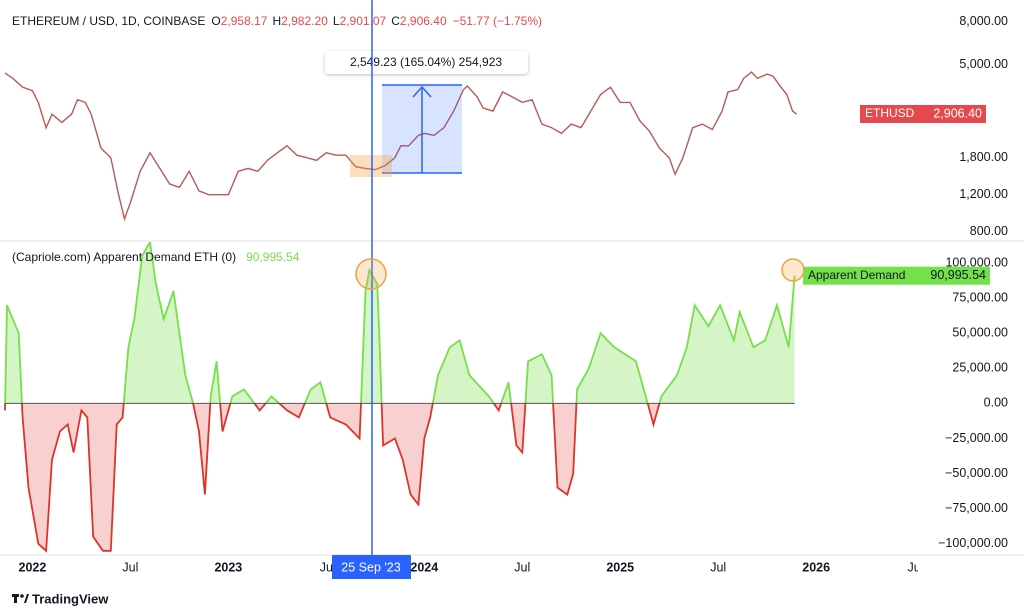 Image resolution: width=1024 pixels, height=608 pixels. I want to click on header-text: O, so click(215, 21).